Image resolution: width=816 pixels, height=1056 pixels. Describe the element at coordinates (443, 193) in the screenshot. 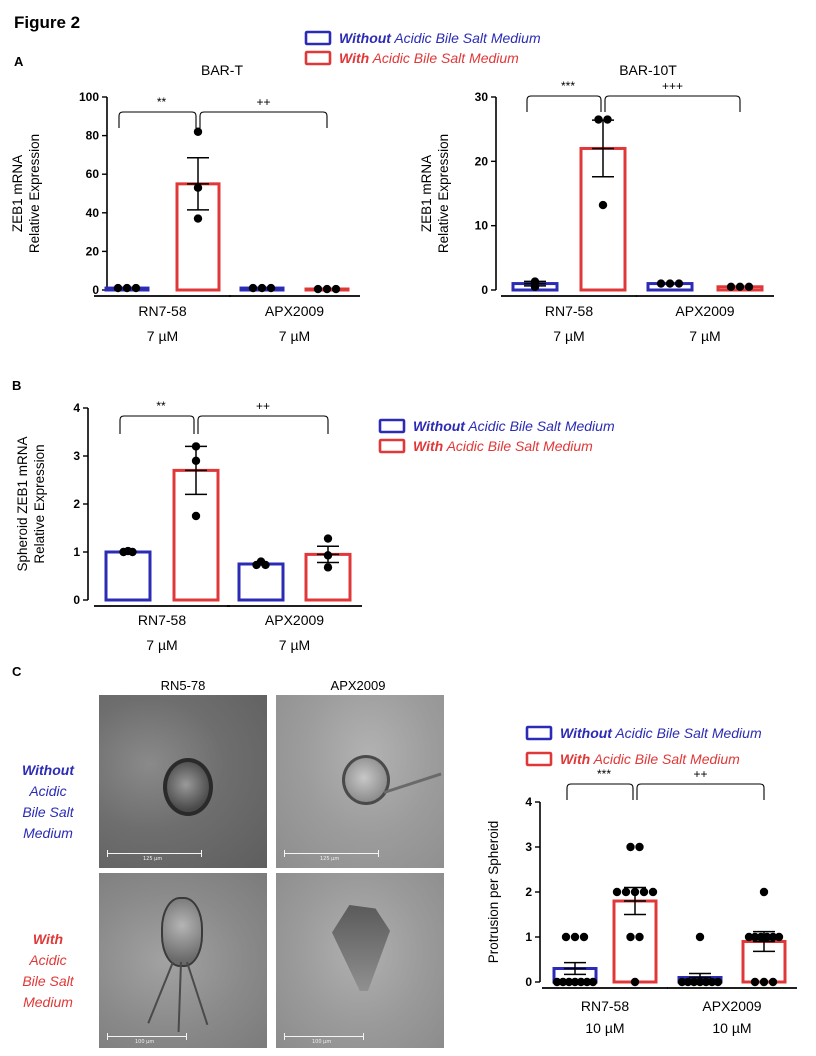

I see `y-axis-label: Relative Expression` at that location.